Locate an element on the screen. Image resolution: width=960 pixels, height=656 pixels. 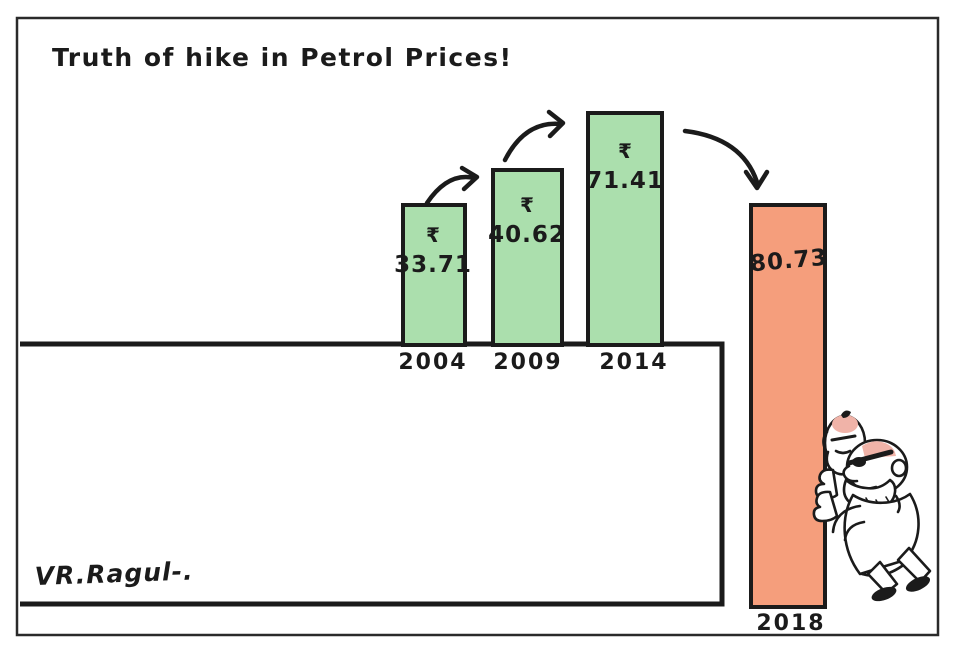
bar-2009 is located at coordinates (527, 257).